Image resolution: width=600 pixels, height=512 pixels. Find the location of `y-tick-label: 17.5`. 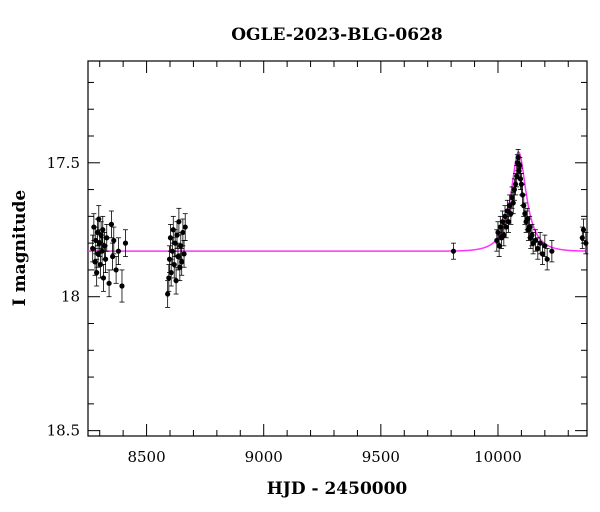

y-tick-label: 17.5 is located at coordinates (63, 163).